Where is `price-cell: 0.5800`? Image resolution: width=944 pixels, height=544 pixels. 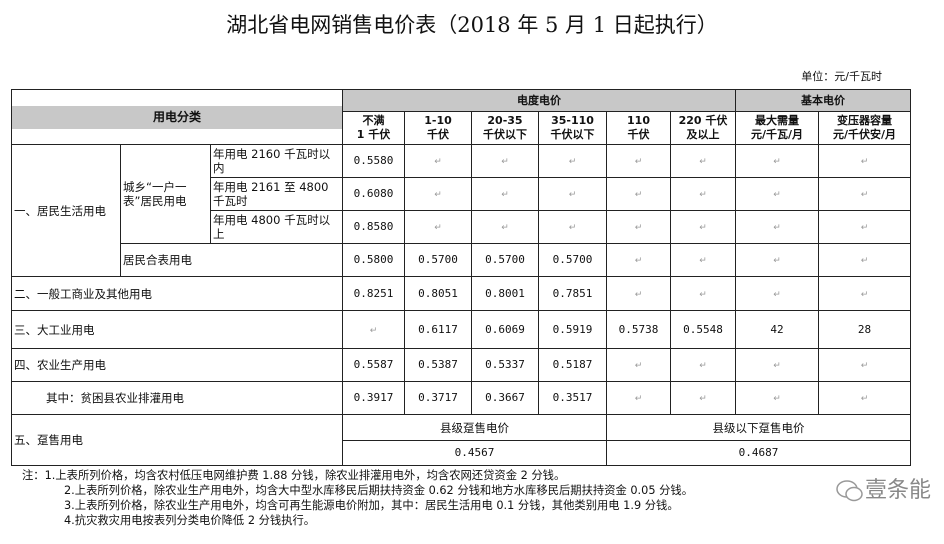 price-cell: 0.5800 is located at coordinates (373, 260).